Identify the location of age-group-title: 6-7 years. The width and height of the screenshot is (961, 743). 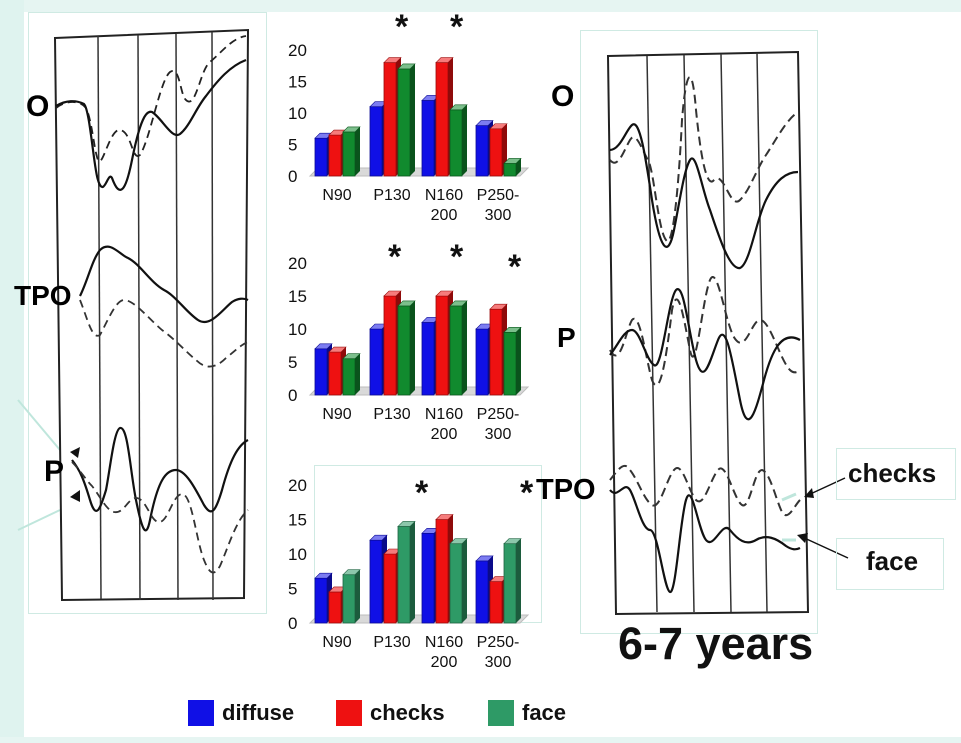
(716, 643).